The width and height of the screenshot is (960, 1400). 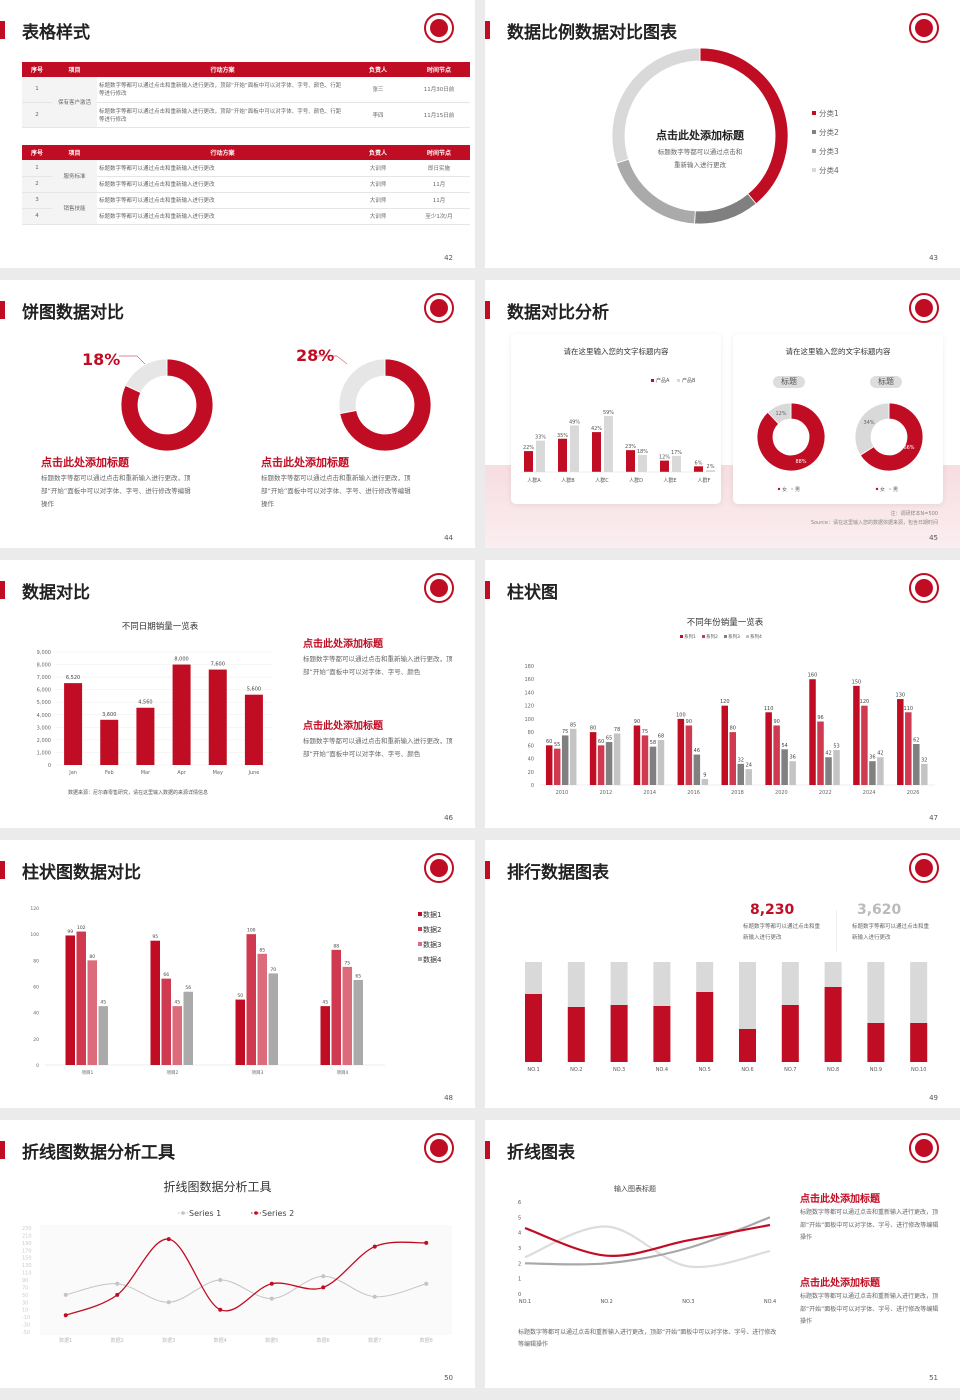 I want to click on data-label: 3,600, so click(x=109, y=715).